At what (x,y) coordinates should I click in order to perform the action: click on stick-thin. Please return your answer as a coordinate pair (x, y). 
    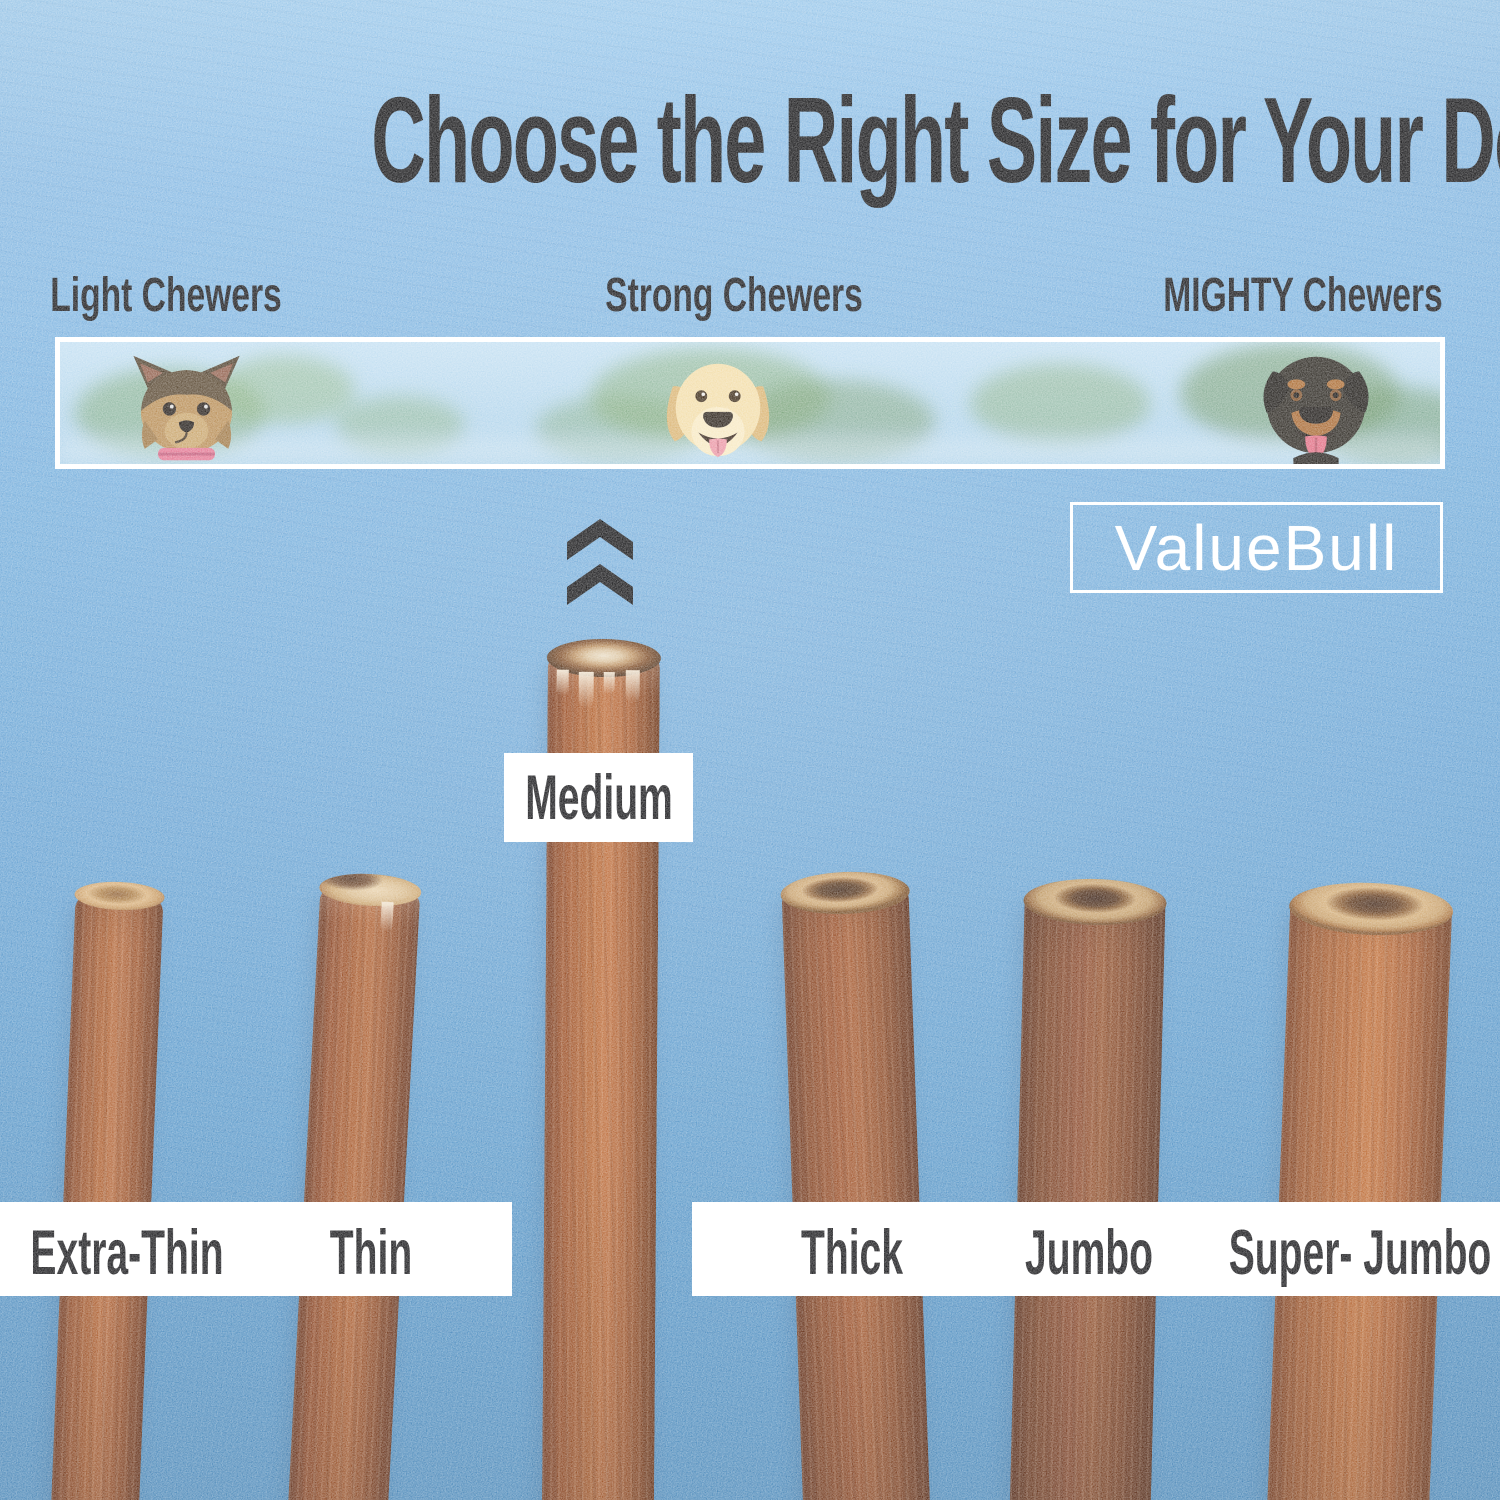
    Looking at the image, I should click on (354, 1185).